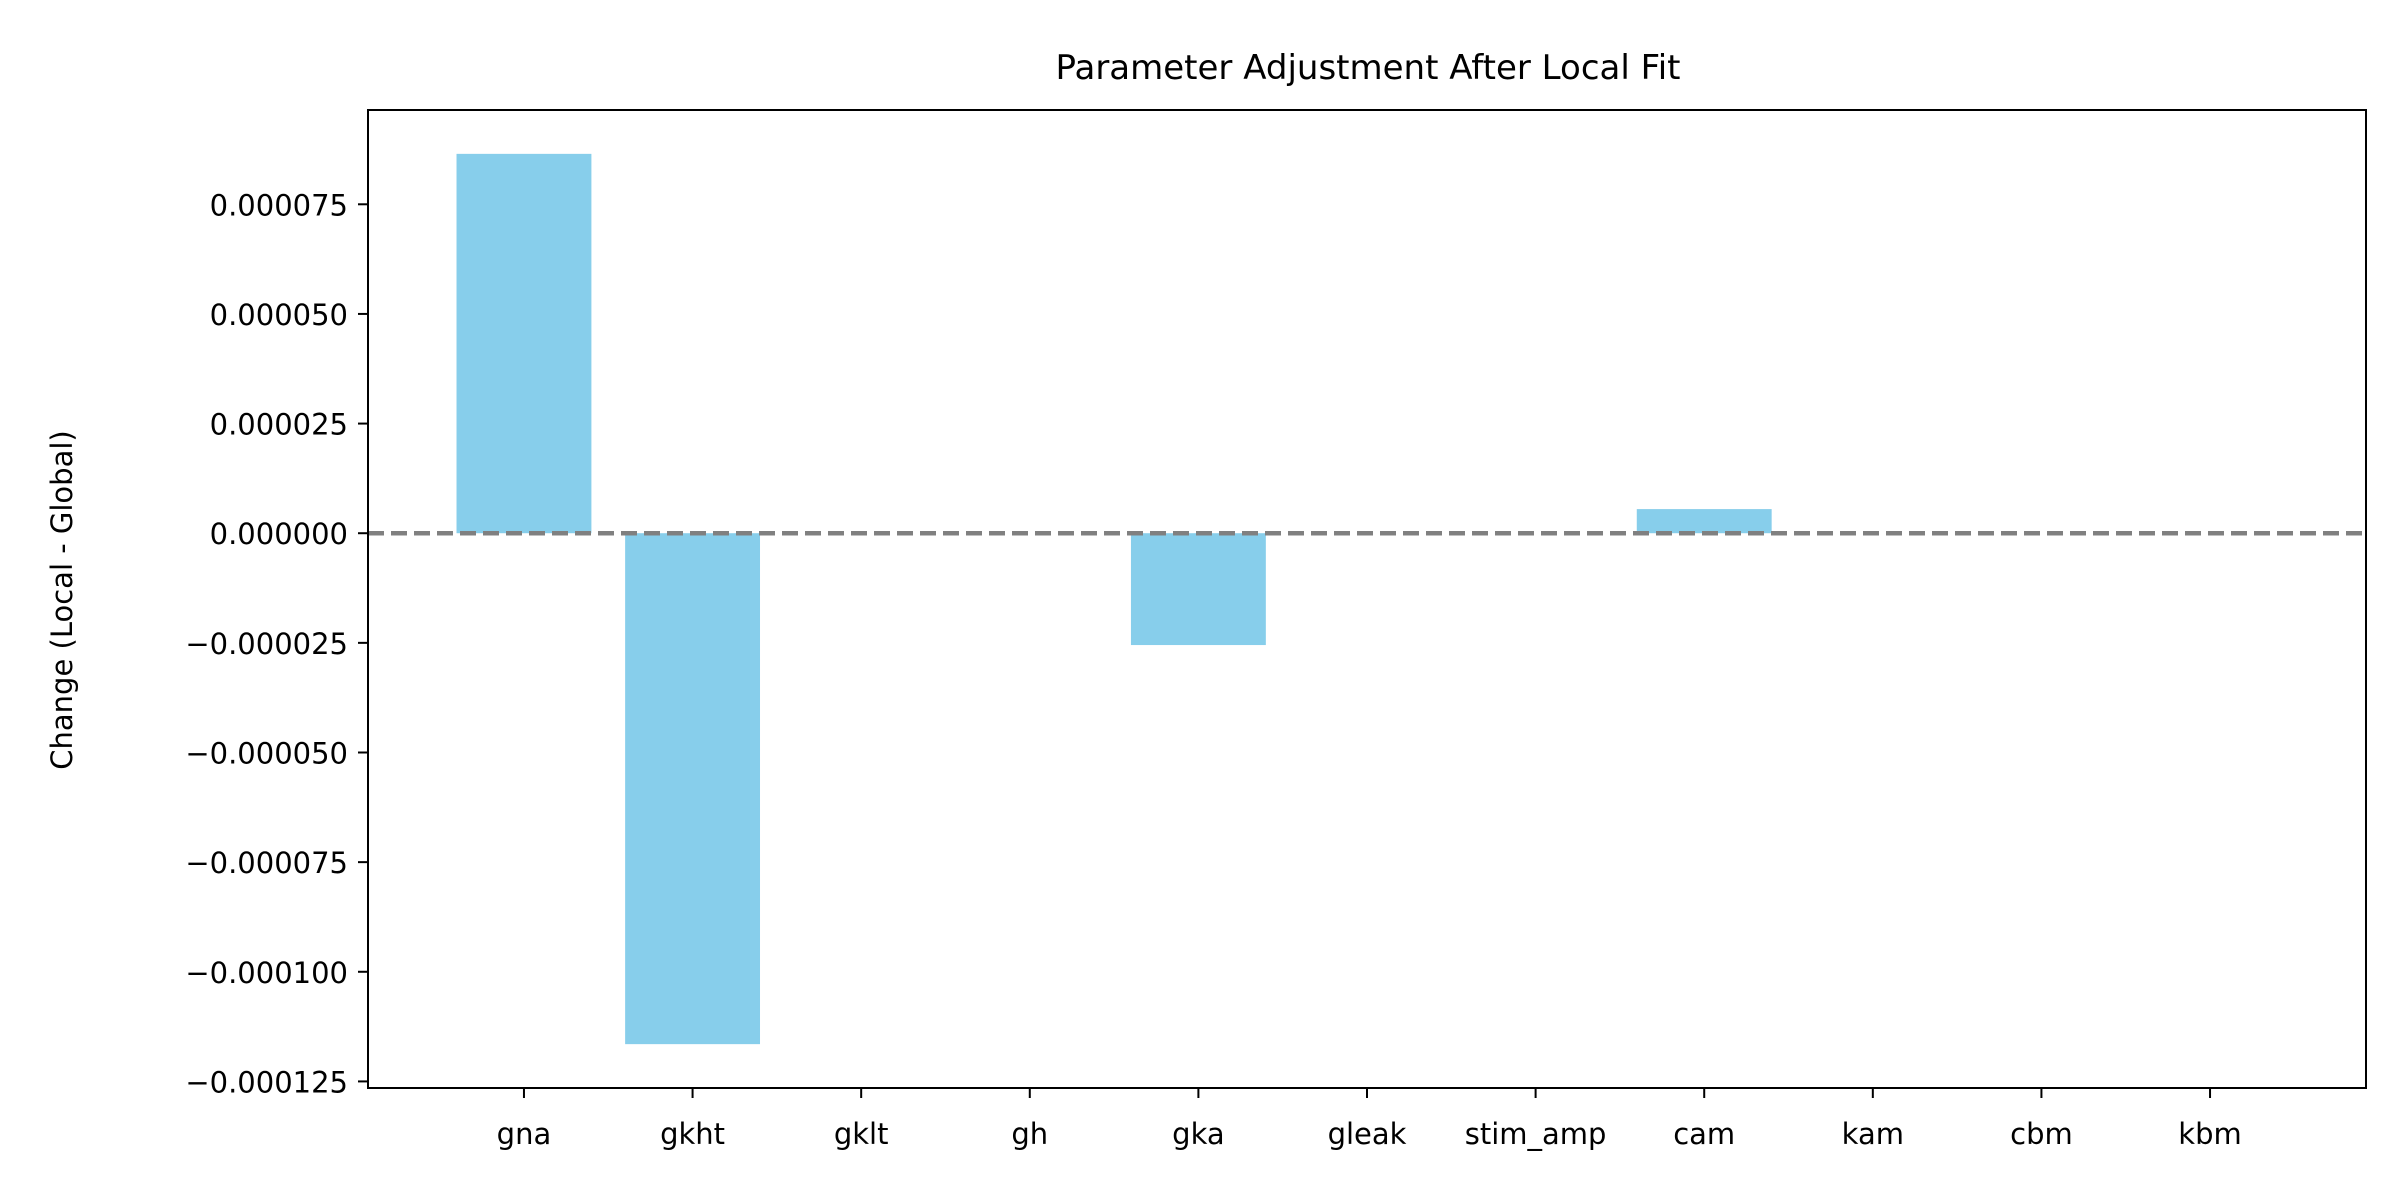 This screenshot has height=1204, width=2400. I want to click on x-tick-label: stim_amp, so click(1536, 1134).